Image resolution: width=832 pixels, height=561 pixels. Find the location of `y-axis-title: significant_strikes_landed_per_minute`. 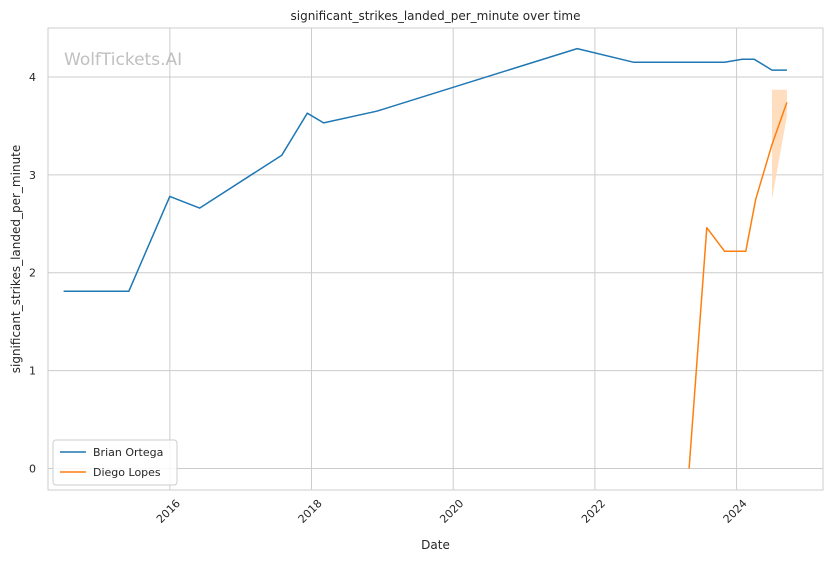

y-axis-title: significant_strikes_landed_per_minute is located at coordinates (16, 259).